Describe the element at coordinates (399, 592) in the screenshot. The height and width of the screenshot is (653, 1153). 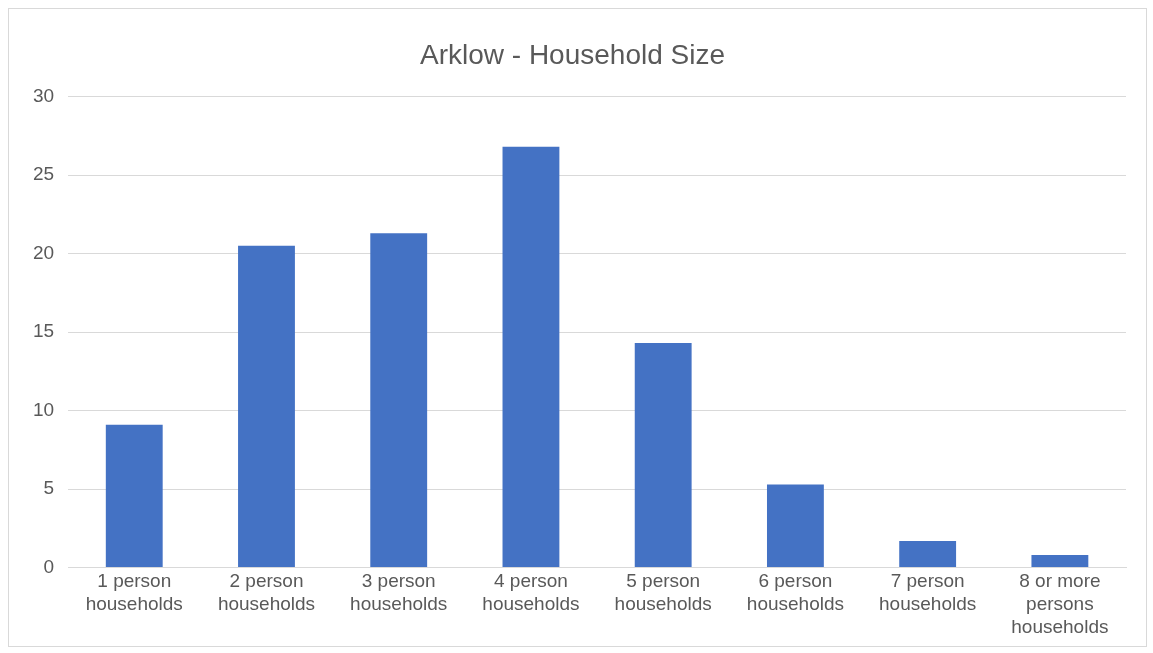
I see `x-tick-label: 3 person households` at that location.